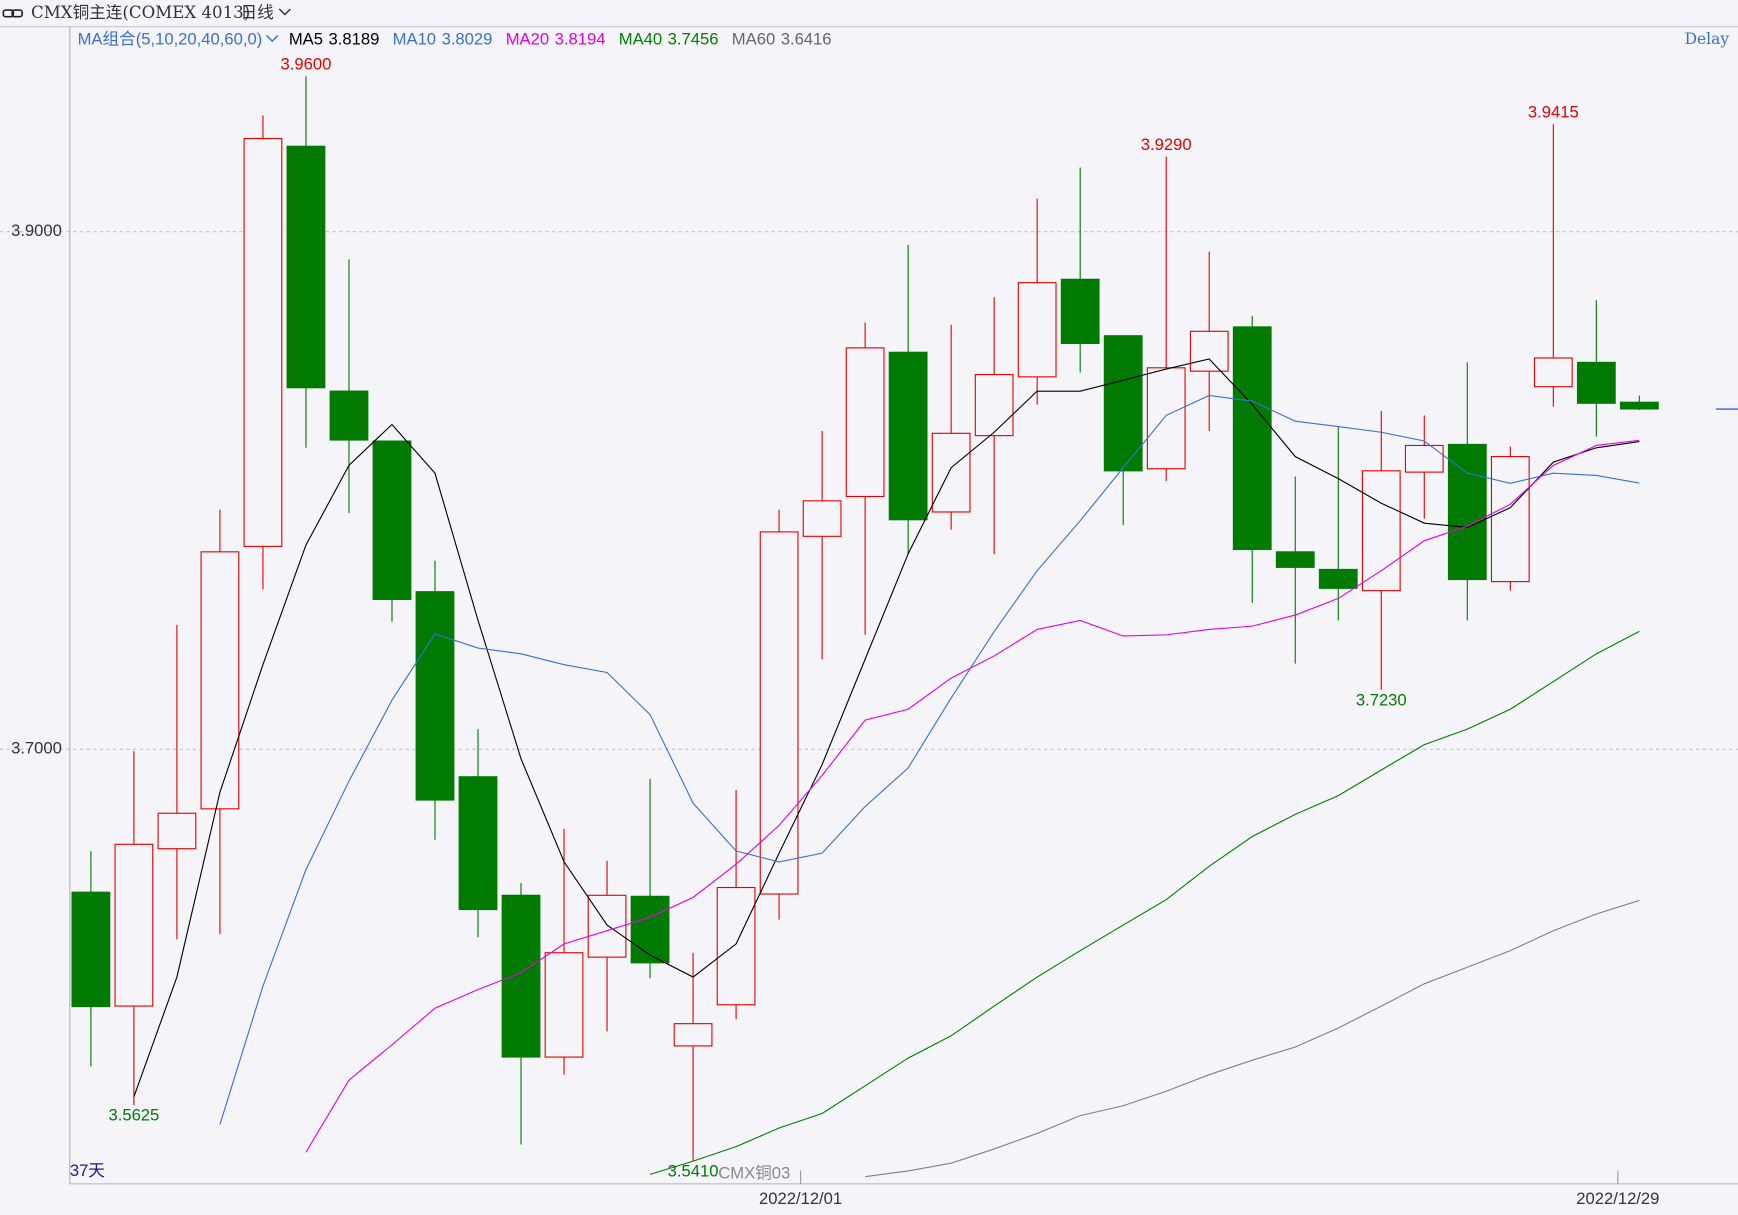 This screenshot has height=1215, width=1738. I want to click on legend-name: MA40, so click(640, 38).